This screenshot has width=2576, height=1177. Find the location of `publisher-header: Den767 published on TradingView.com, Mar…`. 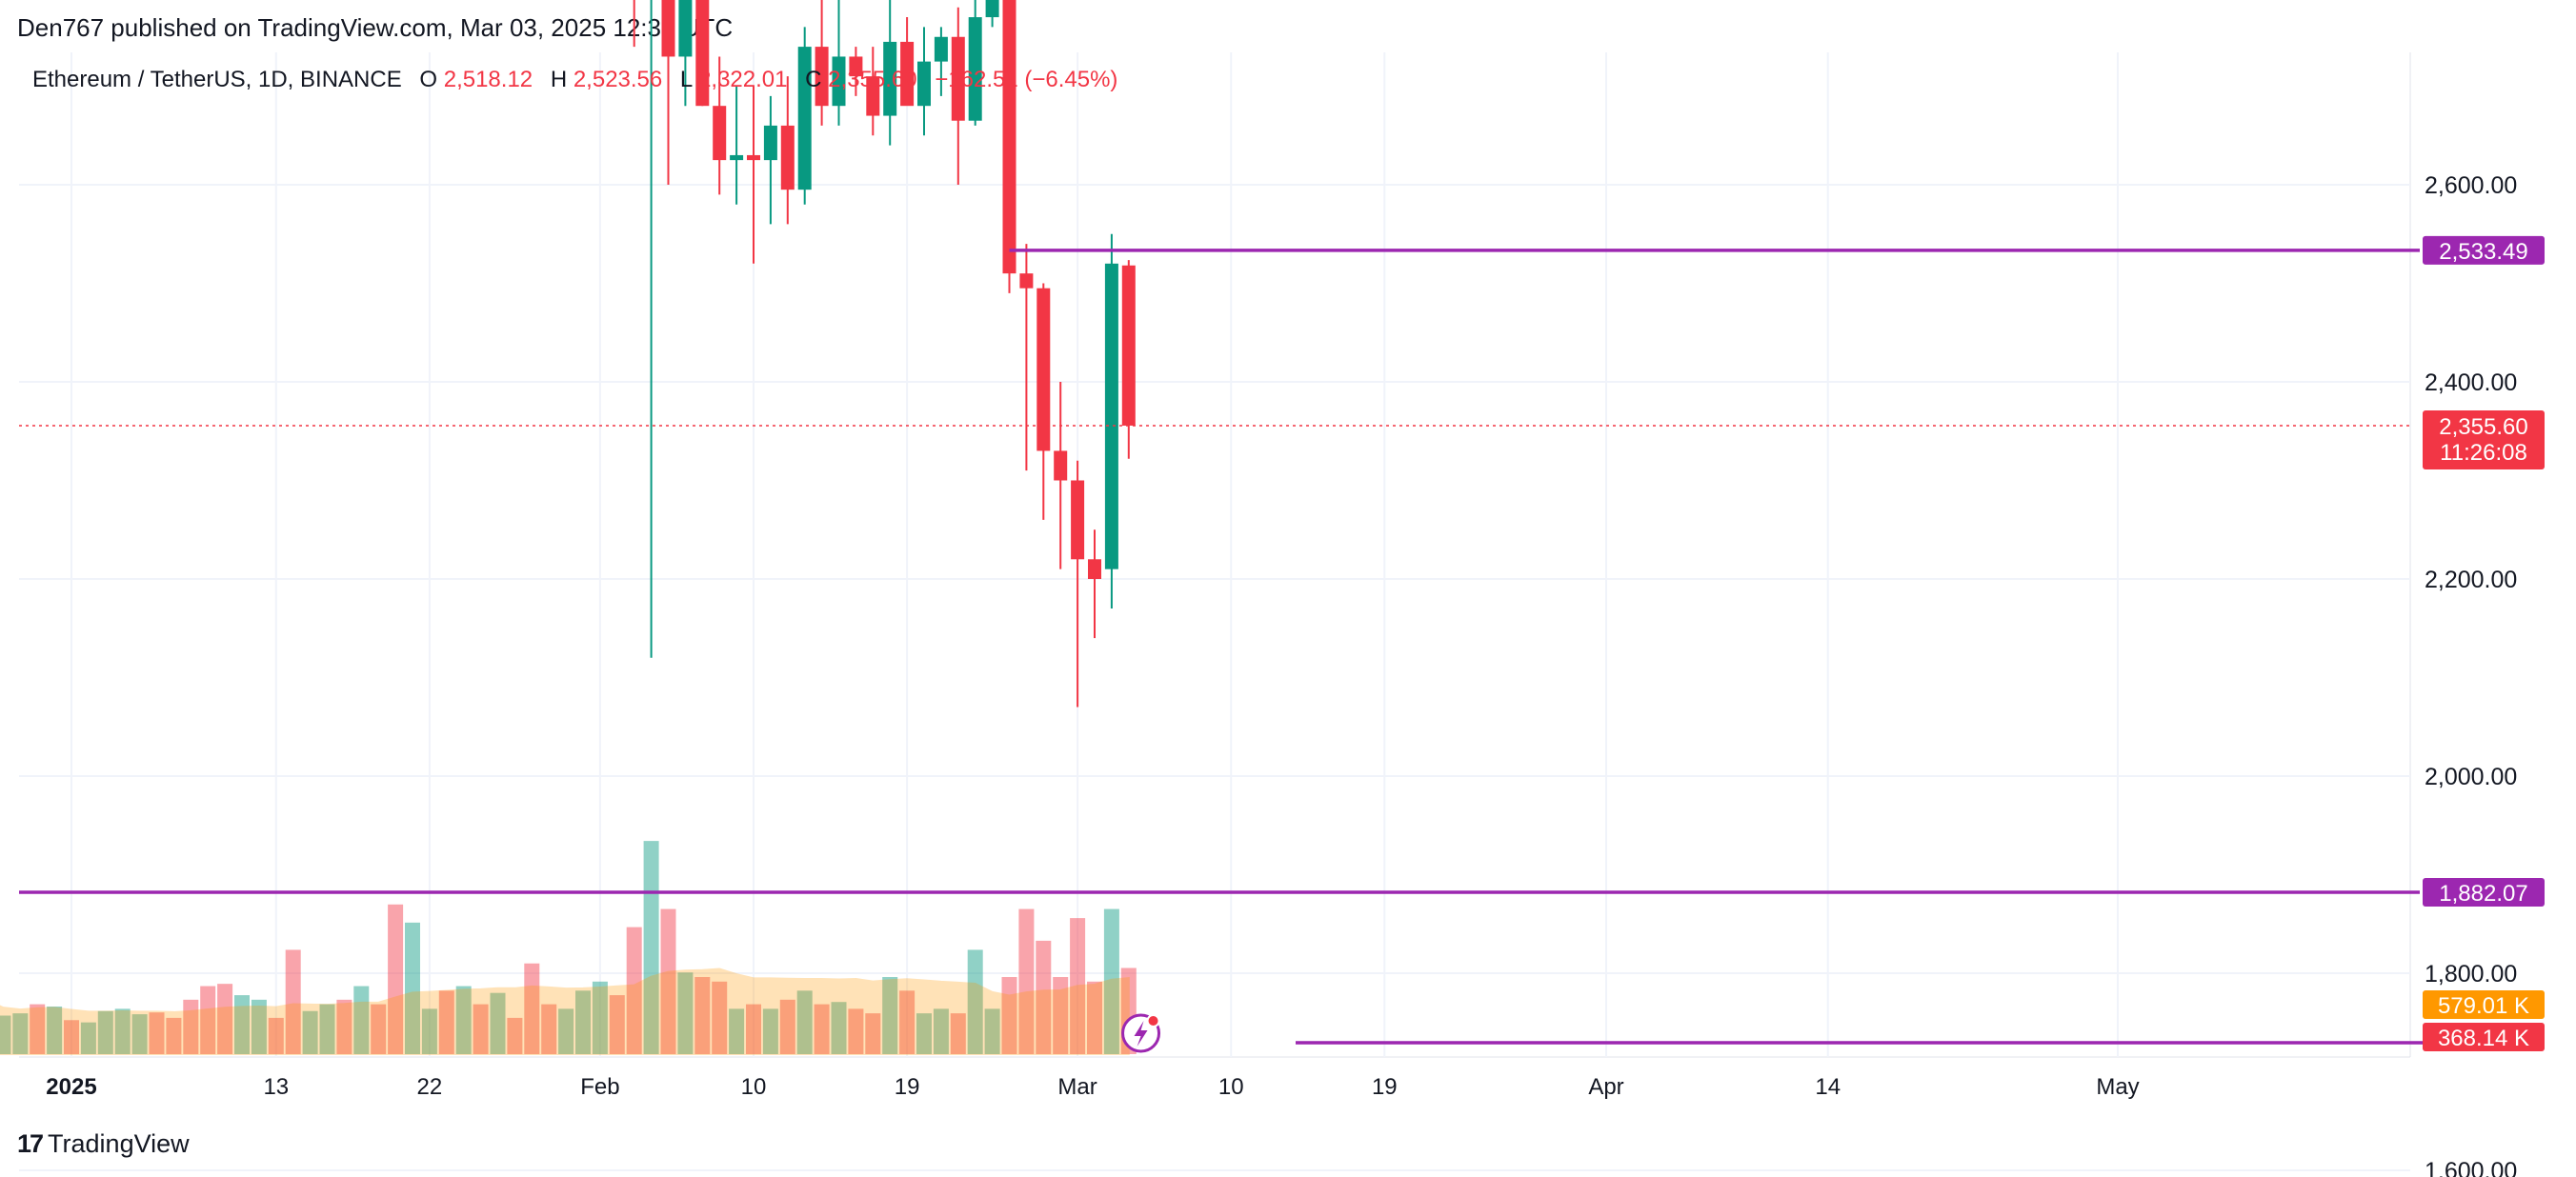

publisher-header: Den767 published on TradingView.com, Mar… is located at coordinates (375, 27).